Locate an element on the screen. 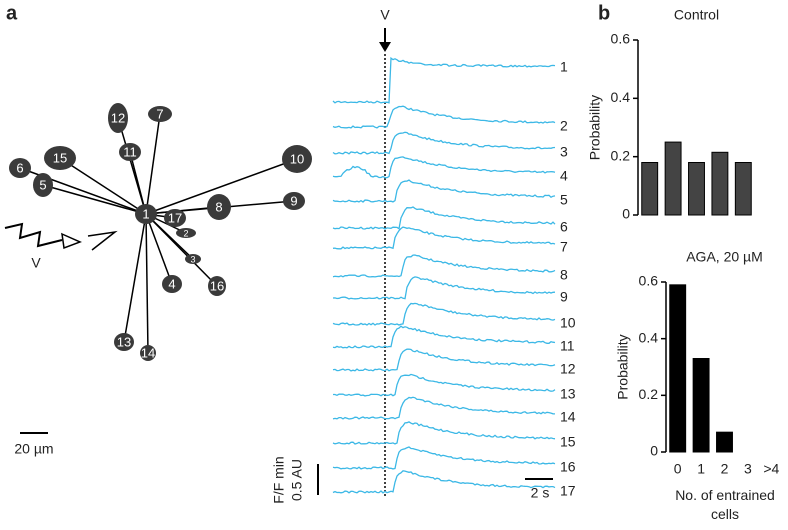 The image size is (788, 530). cell-label: 9 is located at coordinates (293, 200).